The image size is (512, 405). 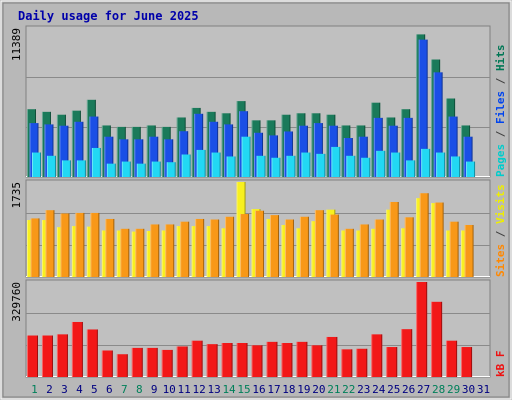 What do you see at coordinates (108, 16) in the screenshot?
I see `chart-title: Daily usage for June 2025` at bounding box center [108, 16].